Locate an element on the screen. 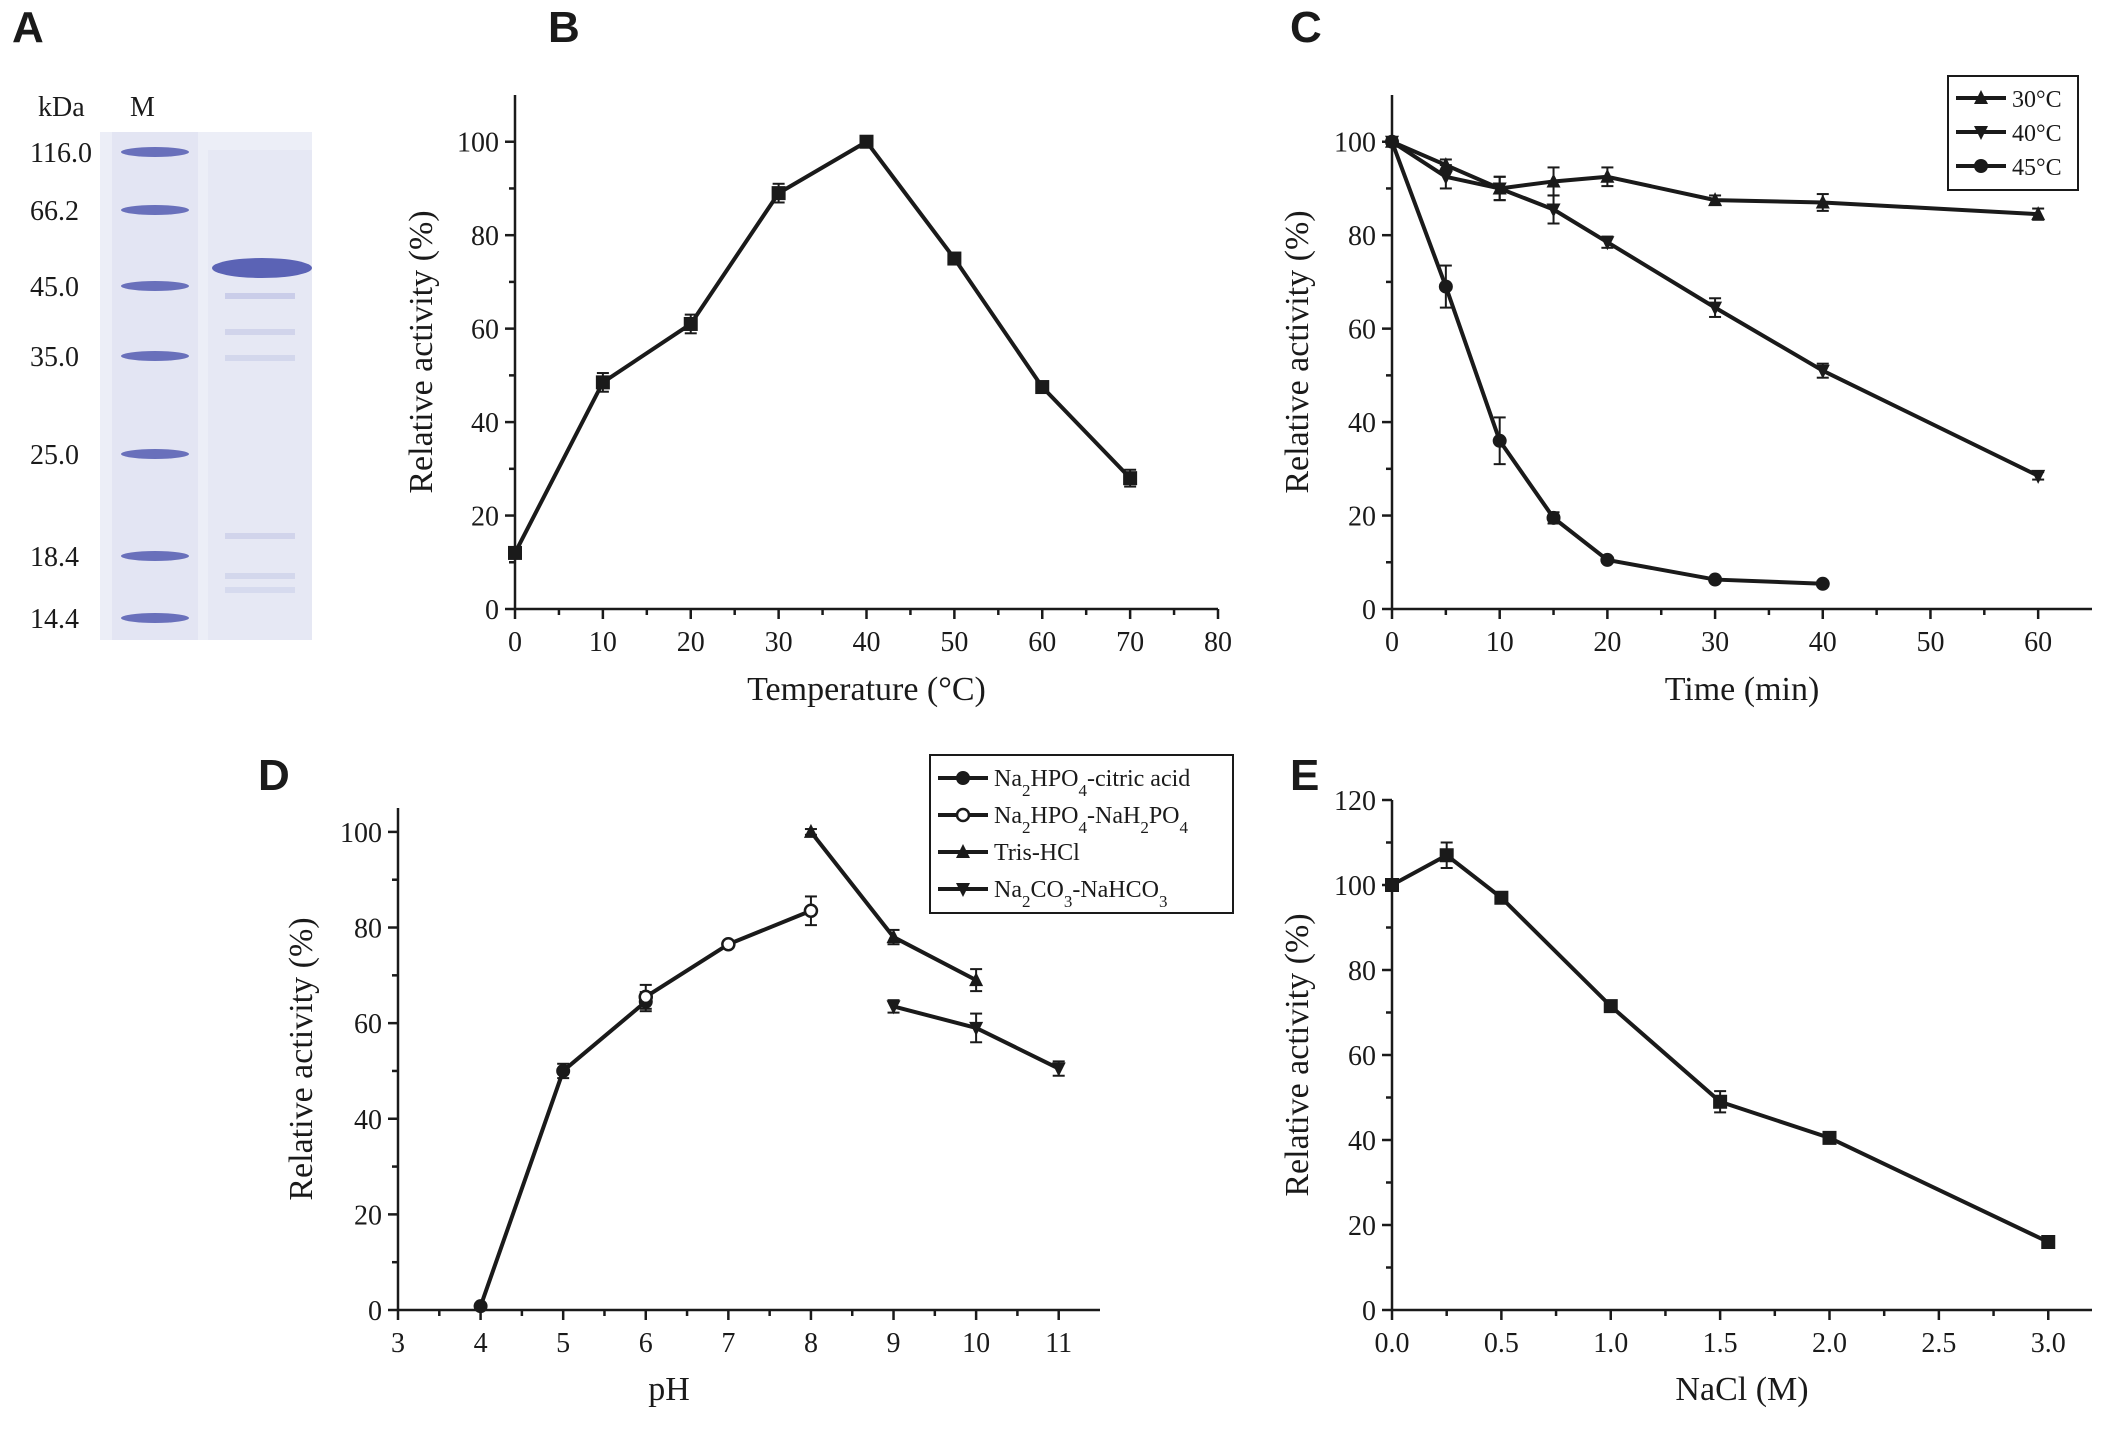 The width and height of the screenshot is (2105, 1432). legend: 30°C 40°C 45°C is located at coordinates (2013, 133).